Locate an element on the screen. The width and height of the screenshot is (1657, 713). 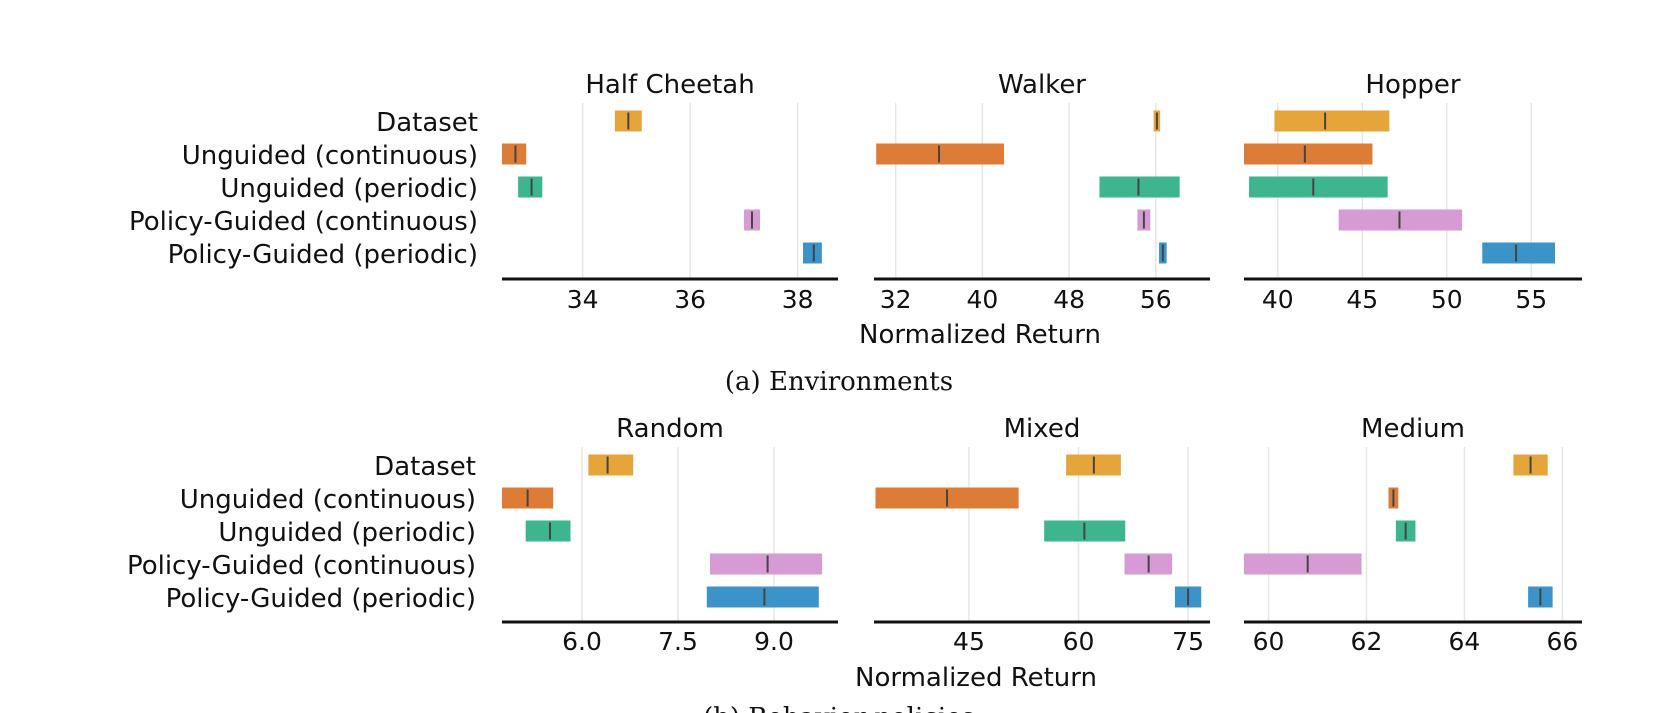
tick-label: 64 is located at coordinates (1465, 641).